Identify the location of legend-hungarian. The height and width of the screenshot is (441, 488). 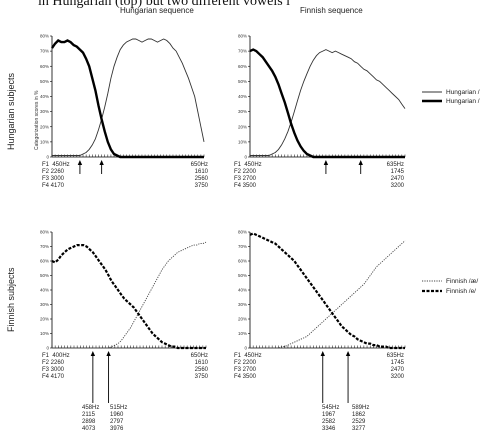
(432, 97).